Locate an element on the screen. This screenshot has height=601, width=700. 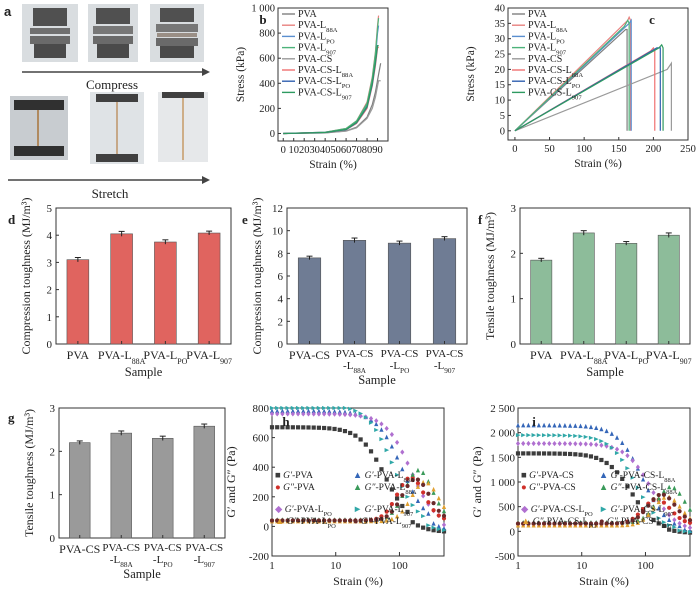
legend-entry: PVA-CS is located at coordinates (545, 59).